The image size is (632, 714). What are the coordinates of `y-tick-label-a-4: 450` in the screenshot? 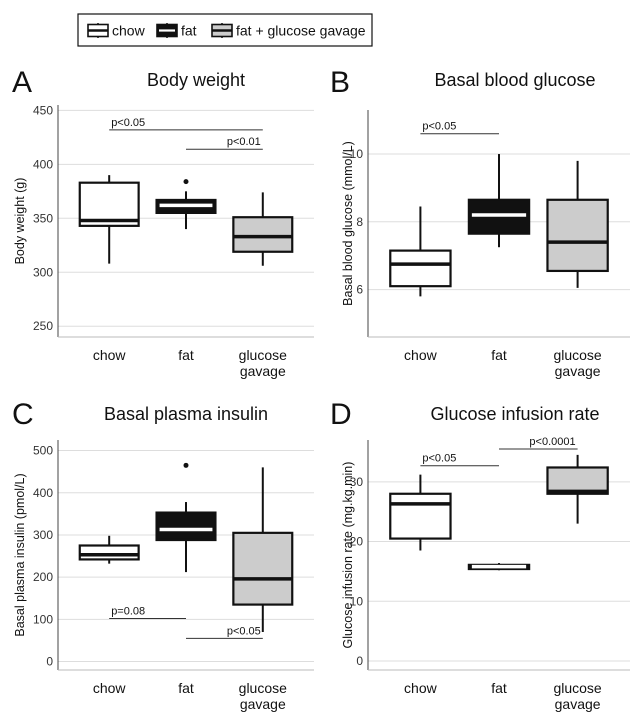 It's located at (43, 110).